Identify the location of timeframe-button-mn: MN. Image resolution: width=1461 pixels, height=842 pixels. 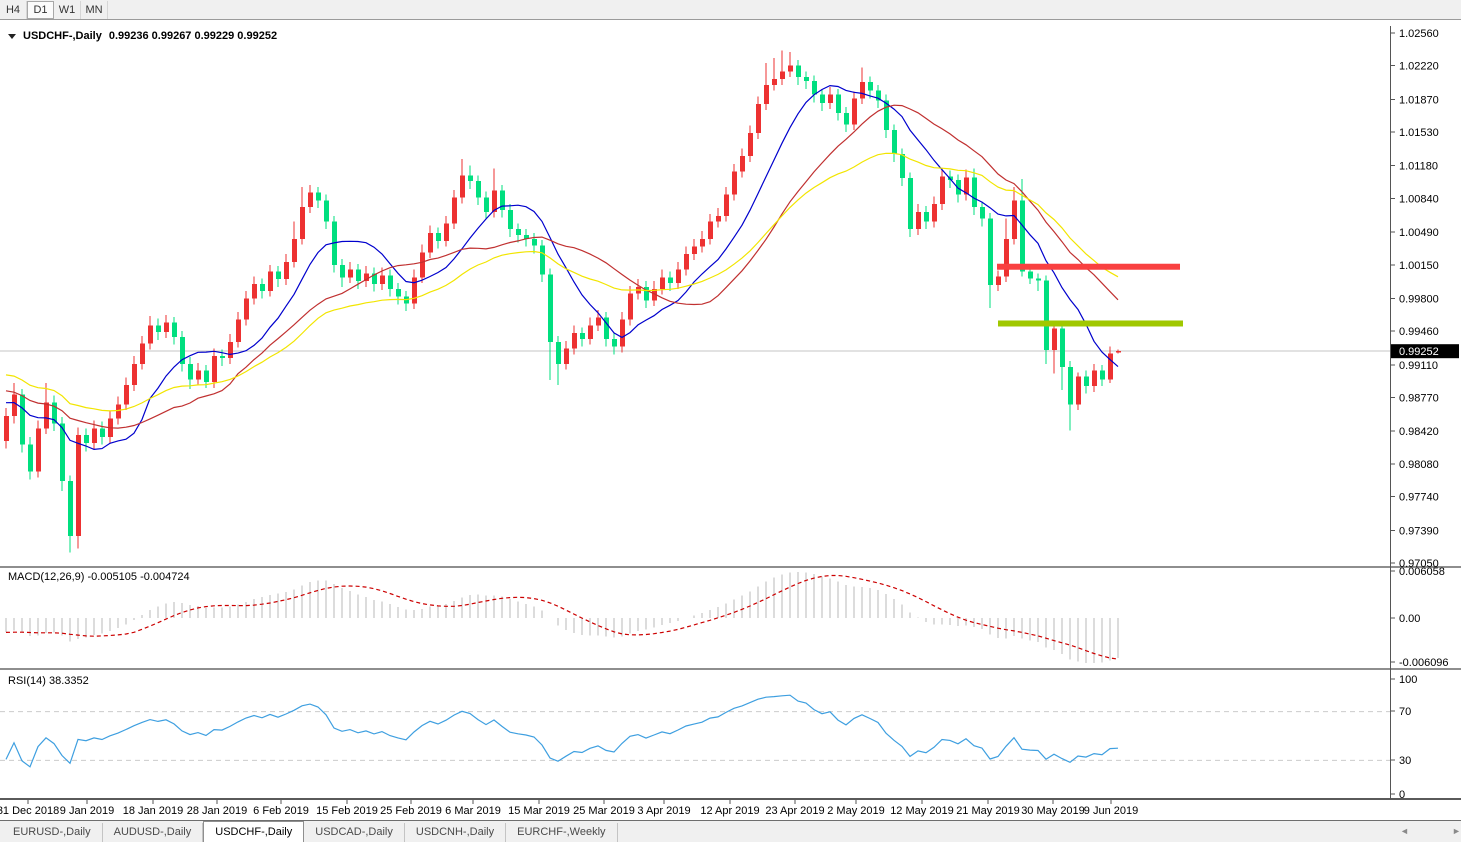
(94, 9).